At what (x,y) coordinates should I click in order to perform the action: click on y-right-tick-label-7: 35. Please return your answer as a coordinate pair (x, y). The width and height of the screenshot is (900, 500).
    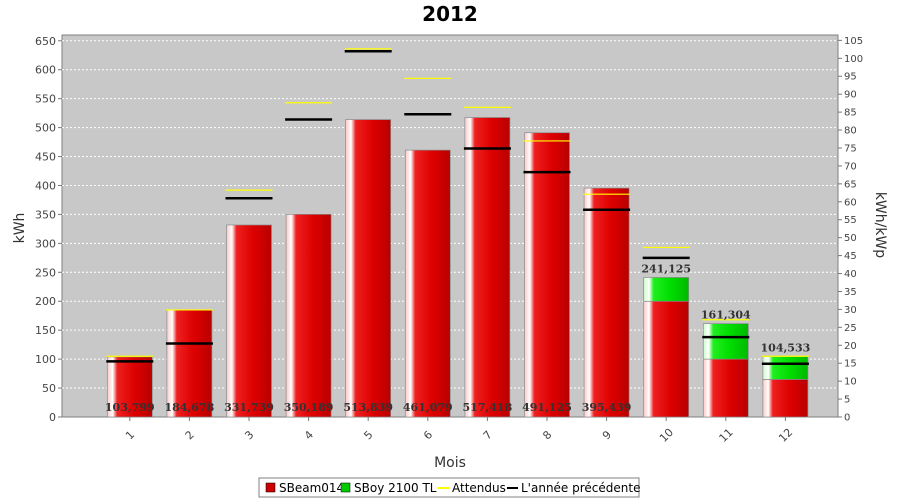
    Looking at the image, I should click on (850, 292).